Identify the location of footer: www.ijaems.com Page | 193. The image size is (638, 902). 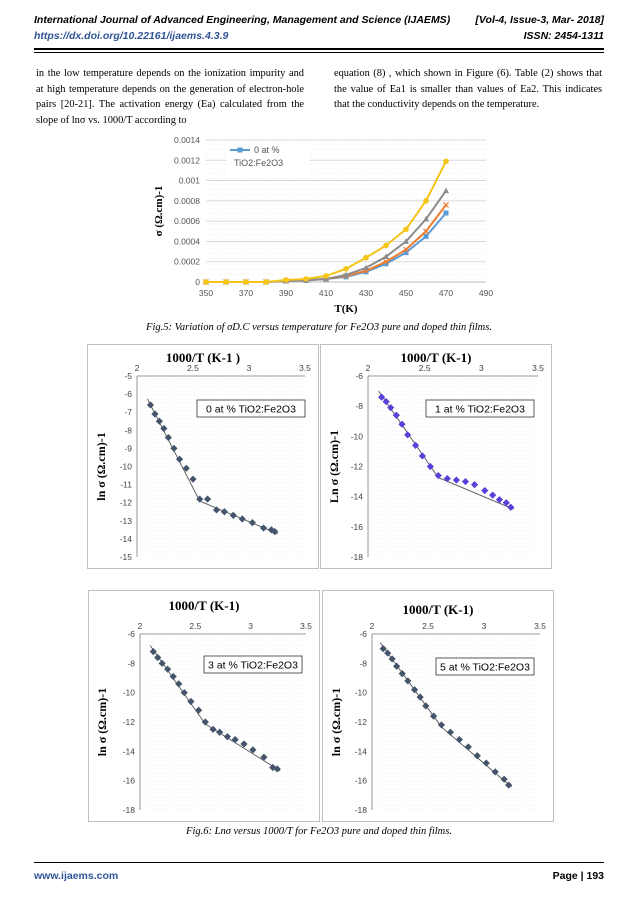
(319, 876).